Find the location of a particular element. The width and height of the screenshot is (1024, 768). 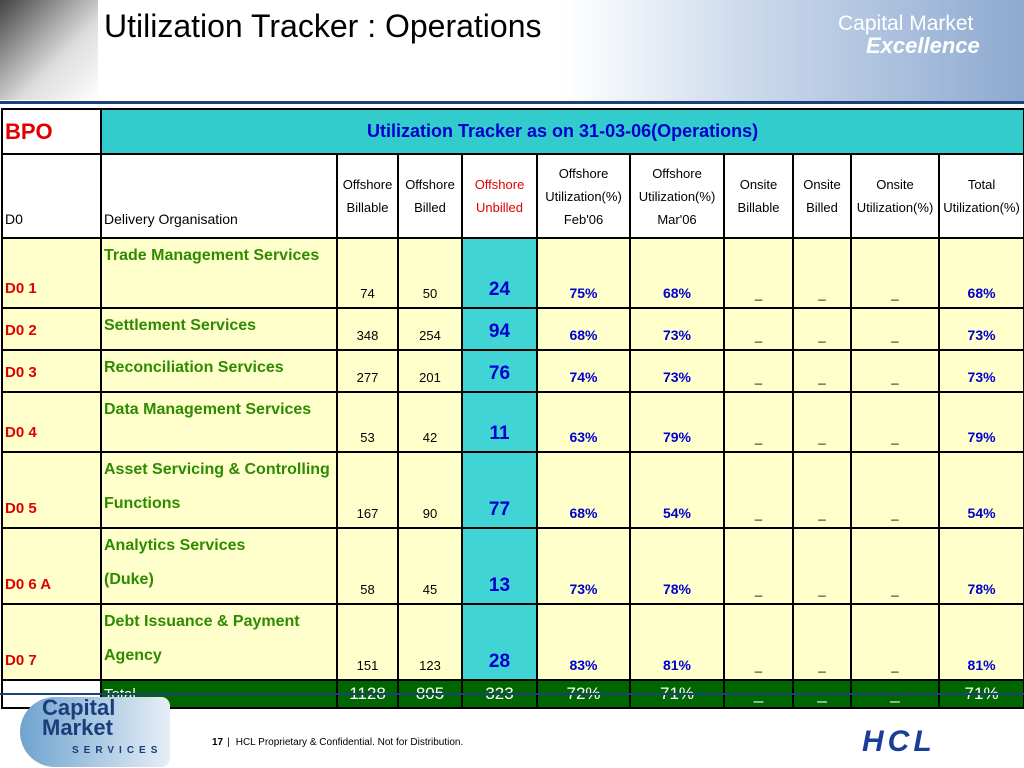

cell: 13 is located at coordinates (499, 566).